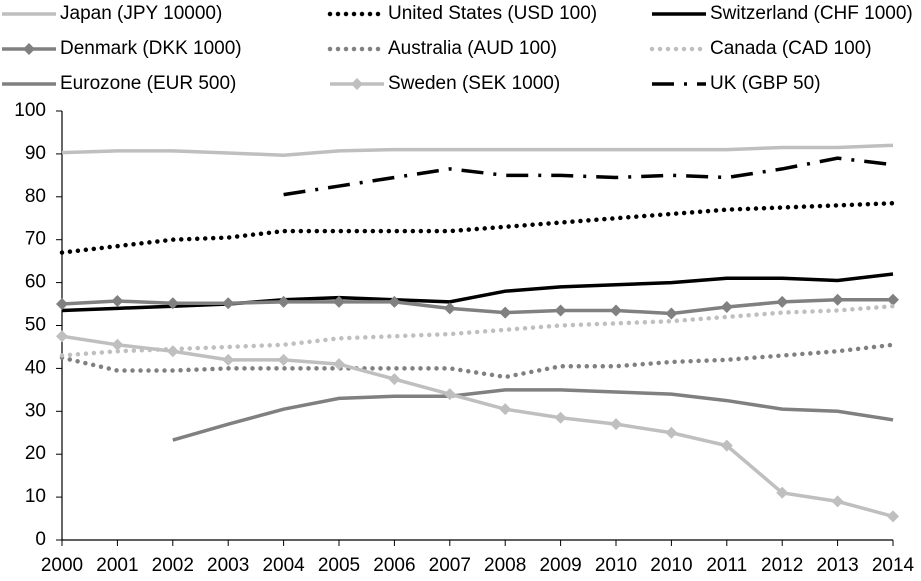 The width and height of the screenshot is (921, 581). Describe the element at coordinates (35, 282) in the screenshot. I see `y-tick-label: 60` at that location.